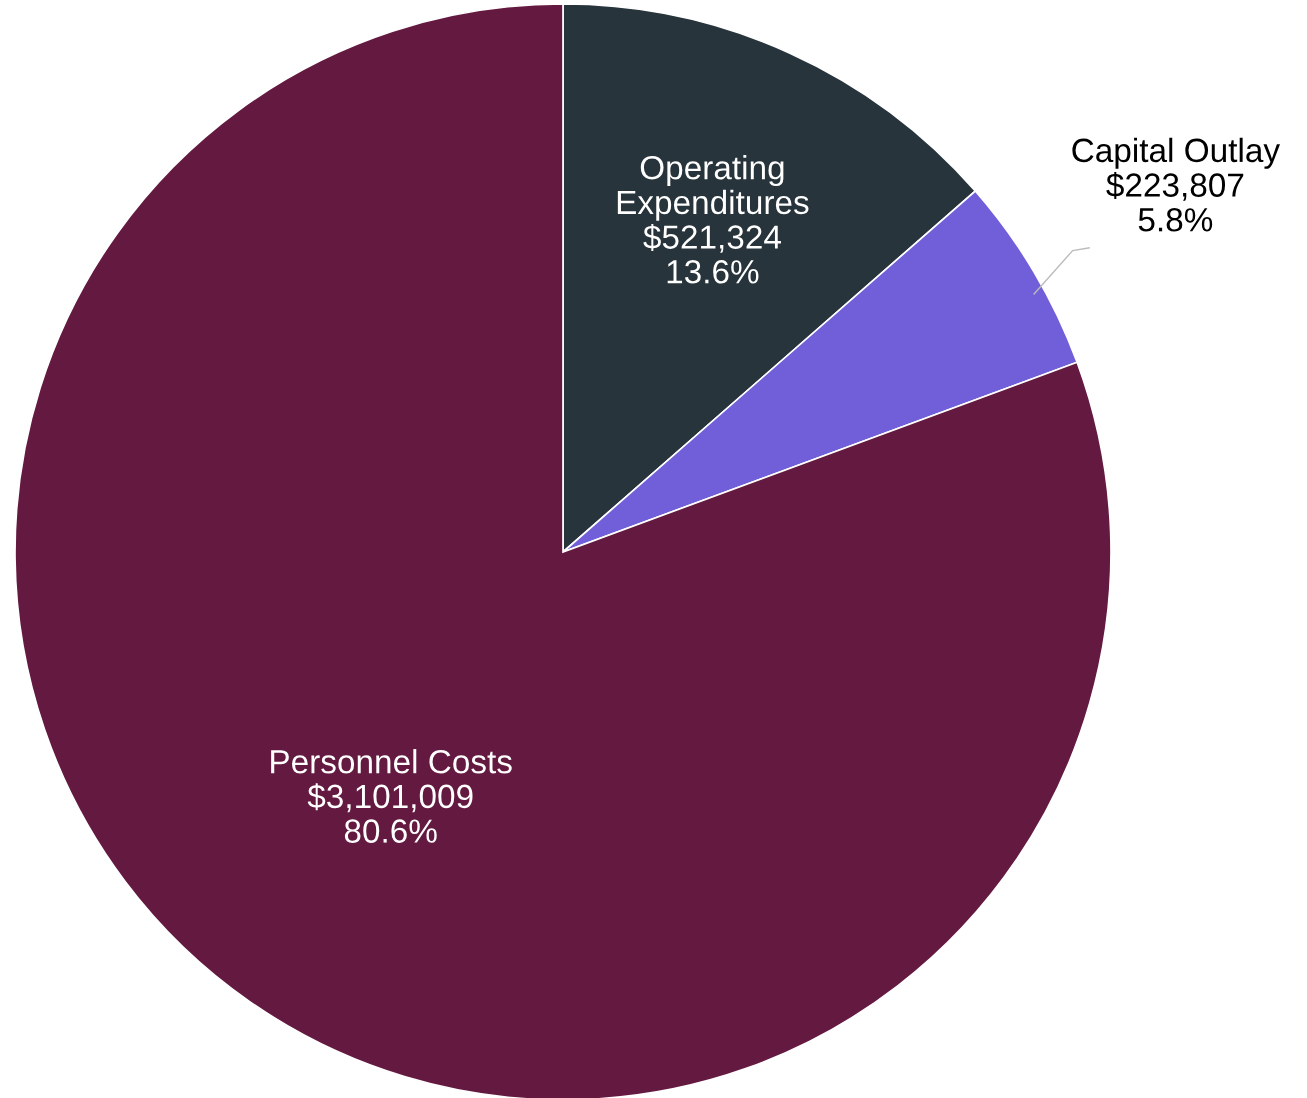 This screenshot has height=1098, width=1307. What do you see at coordinates (1175, 201) in the screenshot?
I see `data-label: $223,807 5.8%` at bounding box center [1175, 201].